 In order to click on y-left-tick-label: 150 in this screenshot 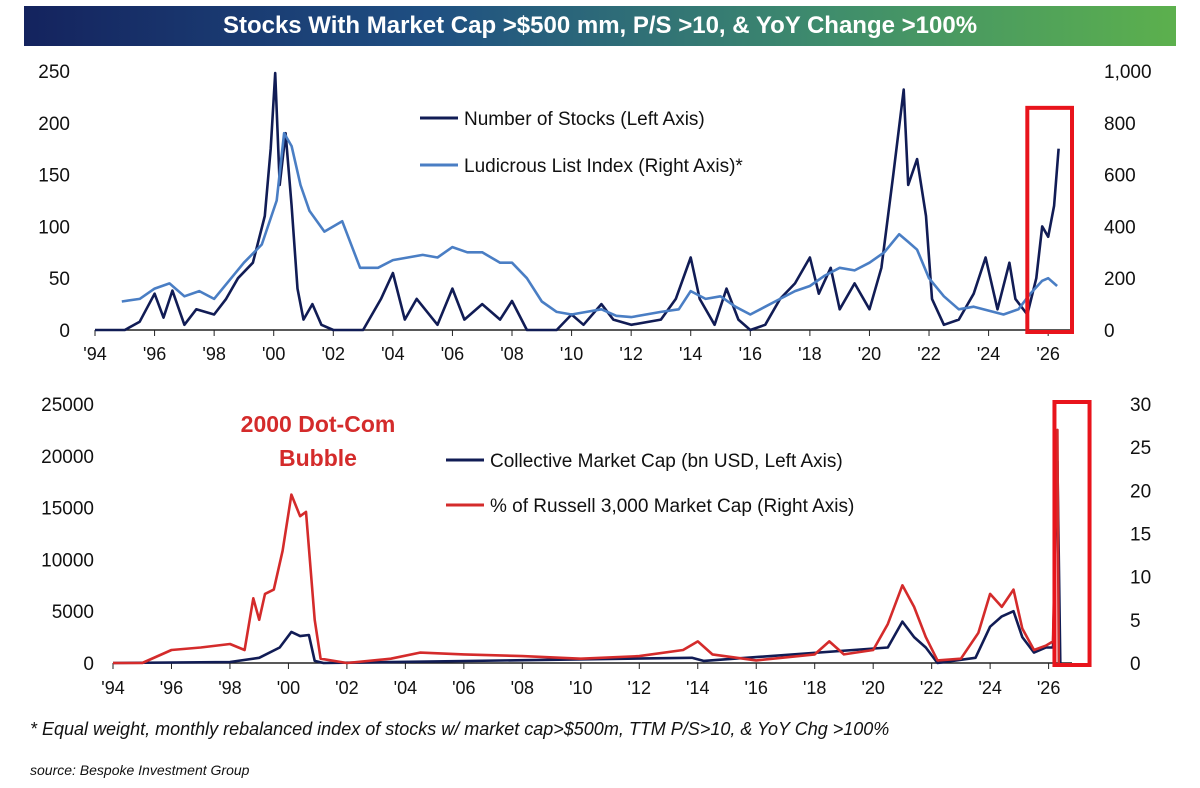, I will do `click(54, 176)`.